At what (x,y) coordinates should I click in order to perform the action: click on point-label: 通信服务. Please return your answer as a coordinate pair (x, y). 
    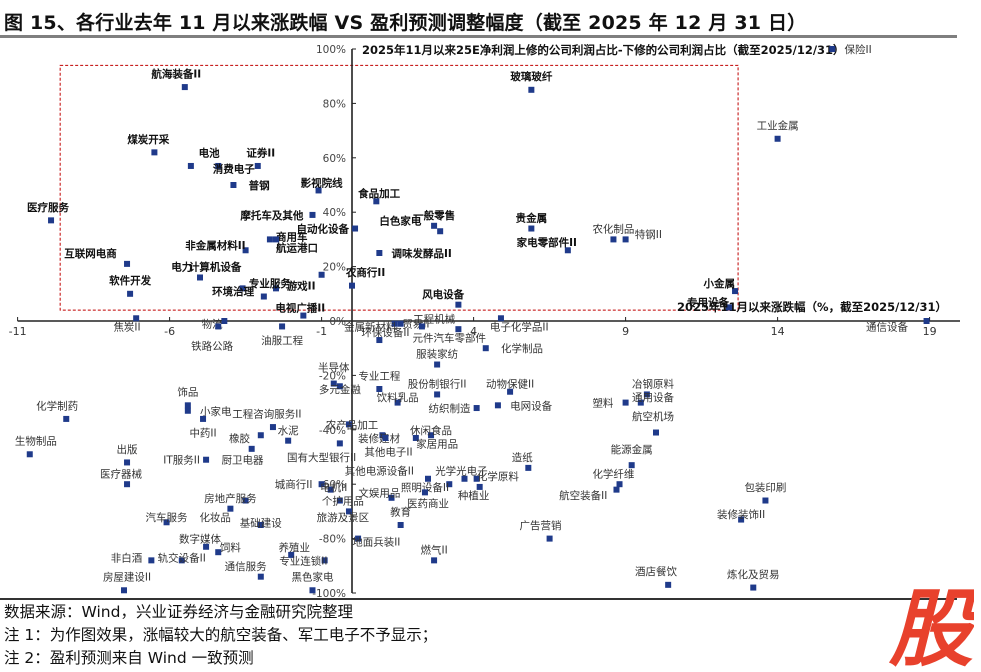
    Looking at the image, I should click on (246, 566).